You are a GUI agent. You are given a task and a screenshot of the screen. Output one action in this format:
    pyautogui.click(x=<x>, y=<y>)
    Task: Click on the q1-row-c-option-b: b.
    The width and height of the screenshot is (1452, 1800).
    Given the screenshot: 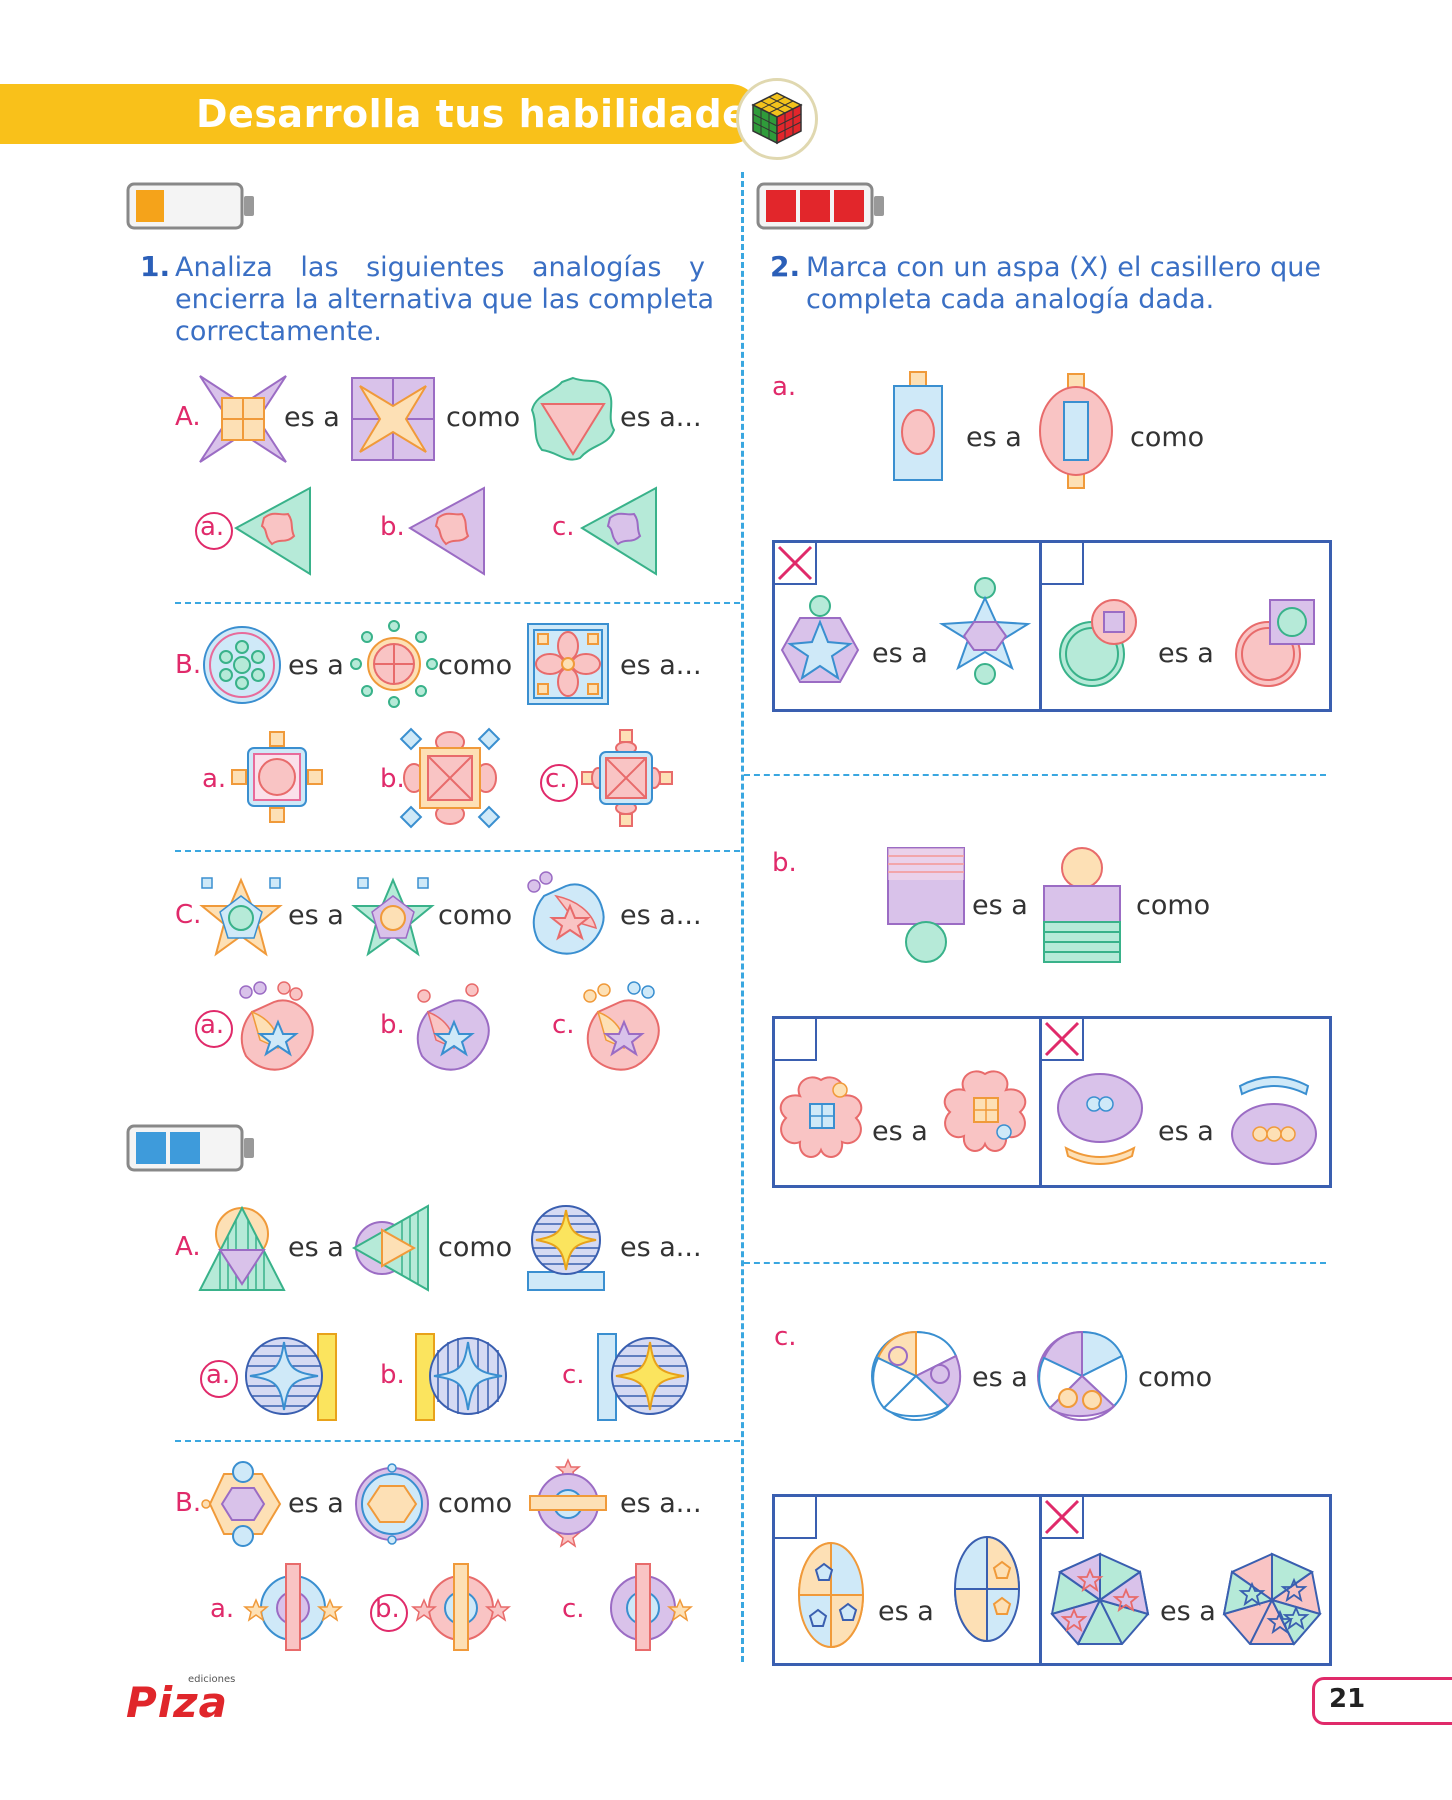 What is the action you would take?
    pyautogui.click(x=392, y=1025)
    